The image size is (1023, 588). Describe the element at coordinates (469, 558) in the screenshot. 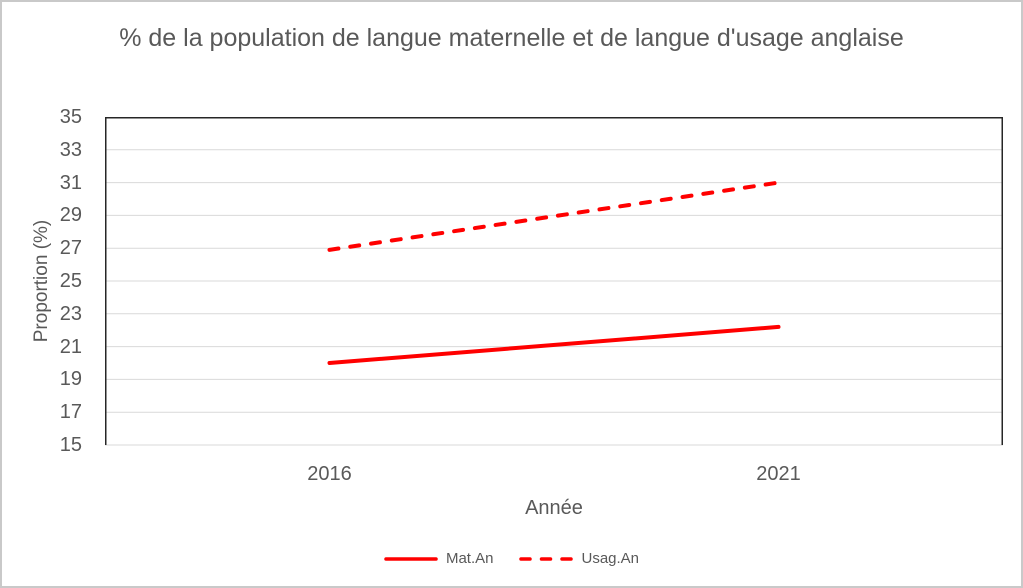

I see `legend-label: Mat.An` at that location.